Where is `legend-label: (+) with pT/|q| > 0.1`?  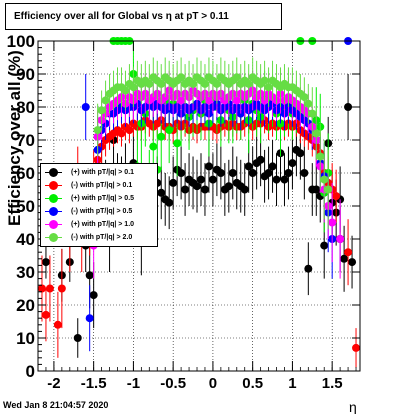 legend-label: (+) with pT/|q| > 0.1 is located at coordinates (103, 172).